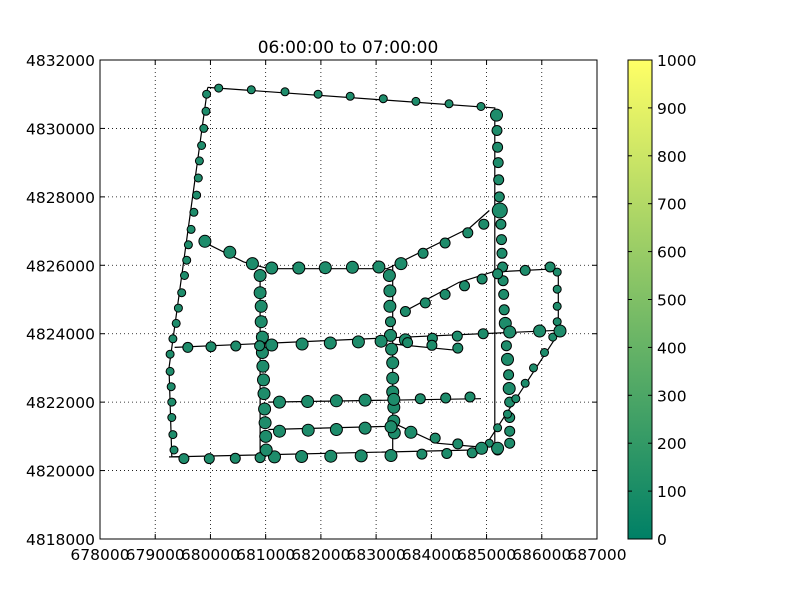 The height and width of the screenshot is (604, 800). I want to click on colorbar-tick-label: 900, so click(672, 109).